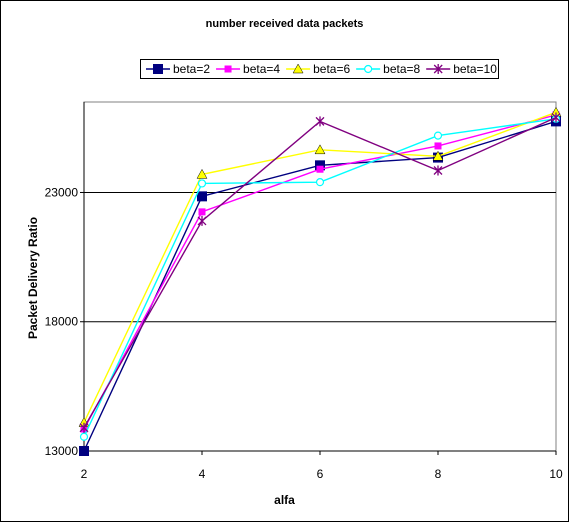  I want to click on y-tick-label: 18000, so click(62, 322).